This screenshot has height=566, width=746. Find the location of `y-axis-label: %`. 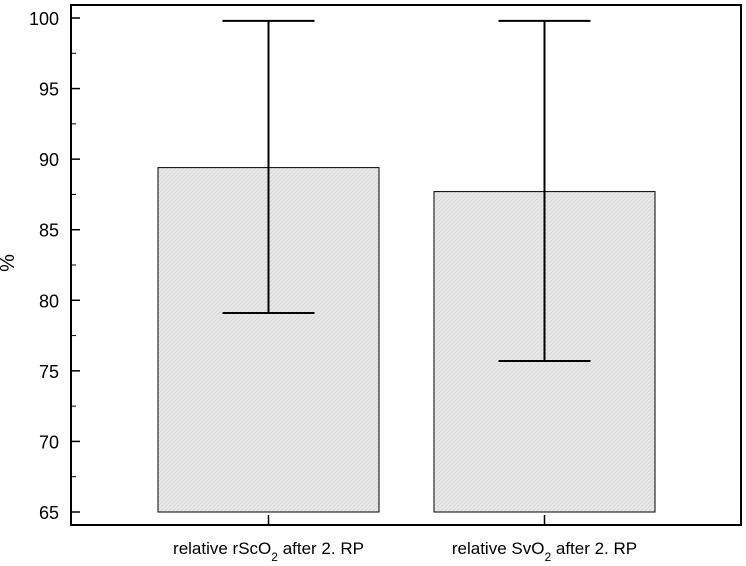

y-axis-label: % is located at coordinates (9, 263).